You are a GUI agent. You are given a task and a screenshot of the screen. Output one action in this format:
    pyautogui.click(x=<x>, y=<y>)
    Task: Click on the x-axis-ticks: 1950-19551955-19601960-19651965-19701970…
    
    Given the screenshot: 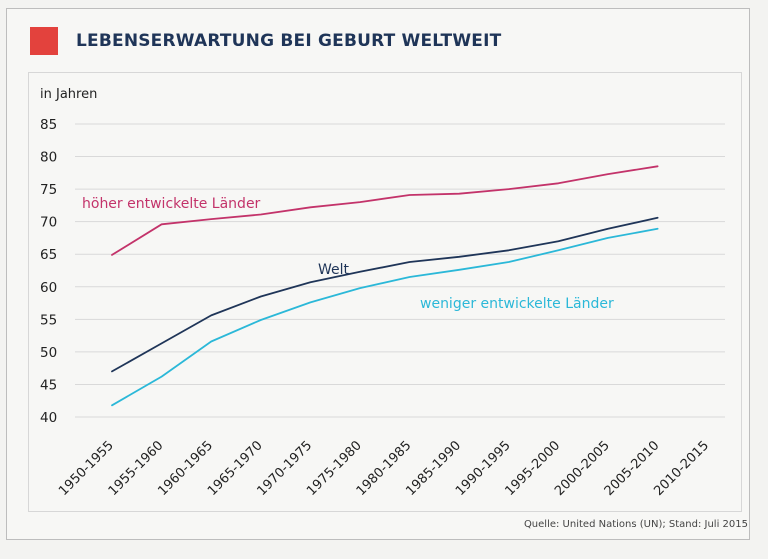 What is the action you would take?
    pyautogui.click(x=384, y=468)
    